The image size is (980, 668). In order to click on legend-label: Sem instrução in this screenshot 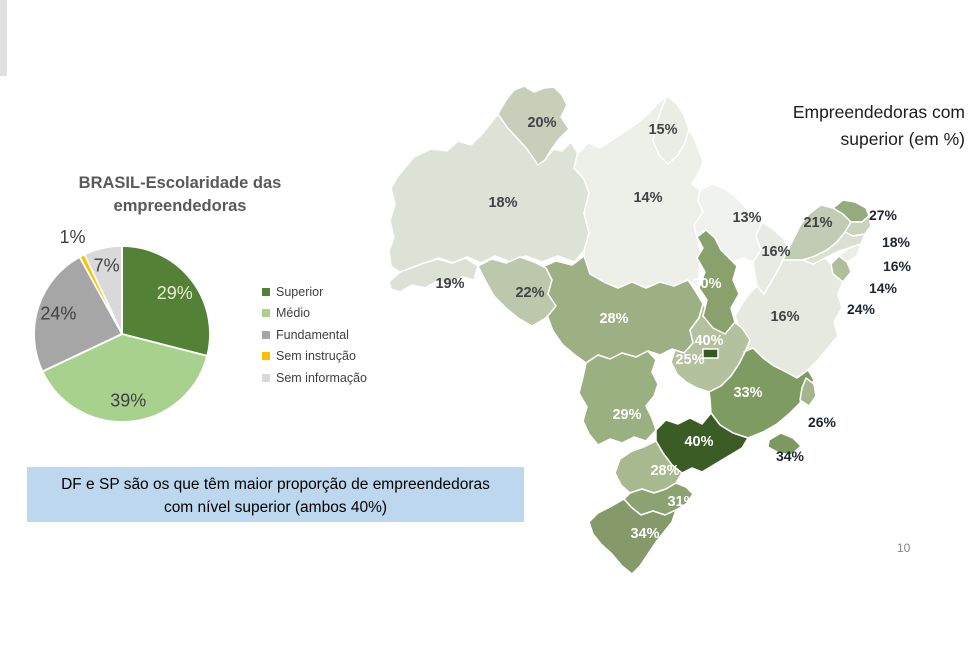, I will do `click(316, 356)`.